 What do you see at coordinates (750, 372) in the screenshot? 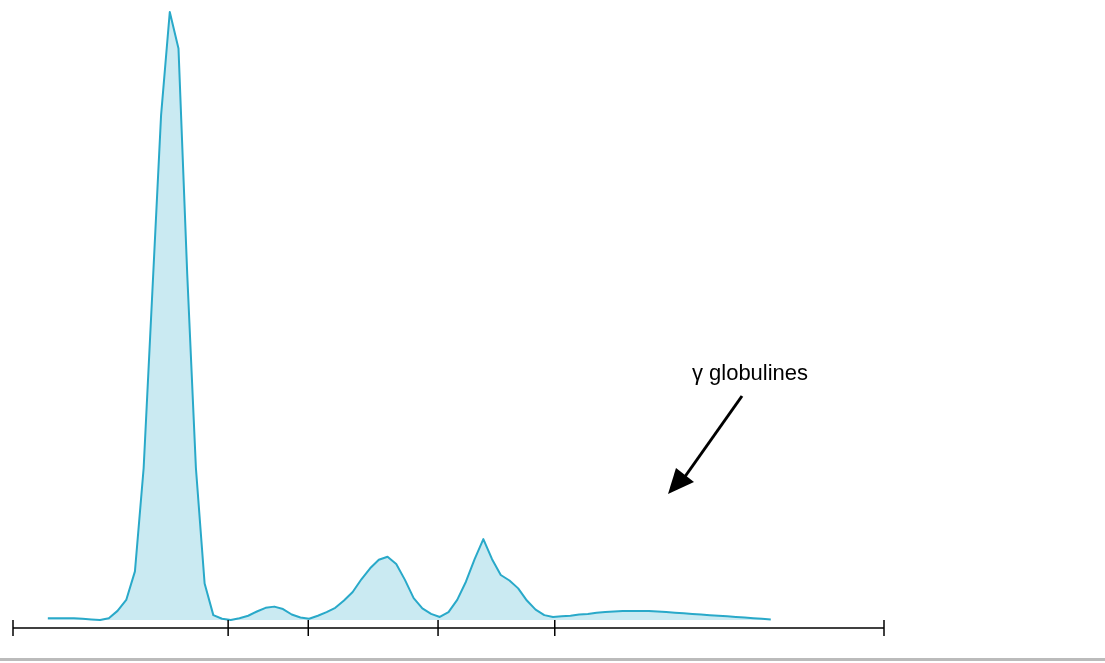
I see `annotation: γ globulines` at bounding box center [750, 372].